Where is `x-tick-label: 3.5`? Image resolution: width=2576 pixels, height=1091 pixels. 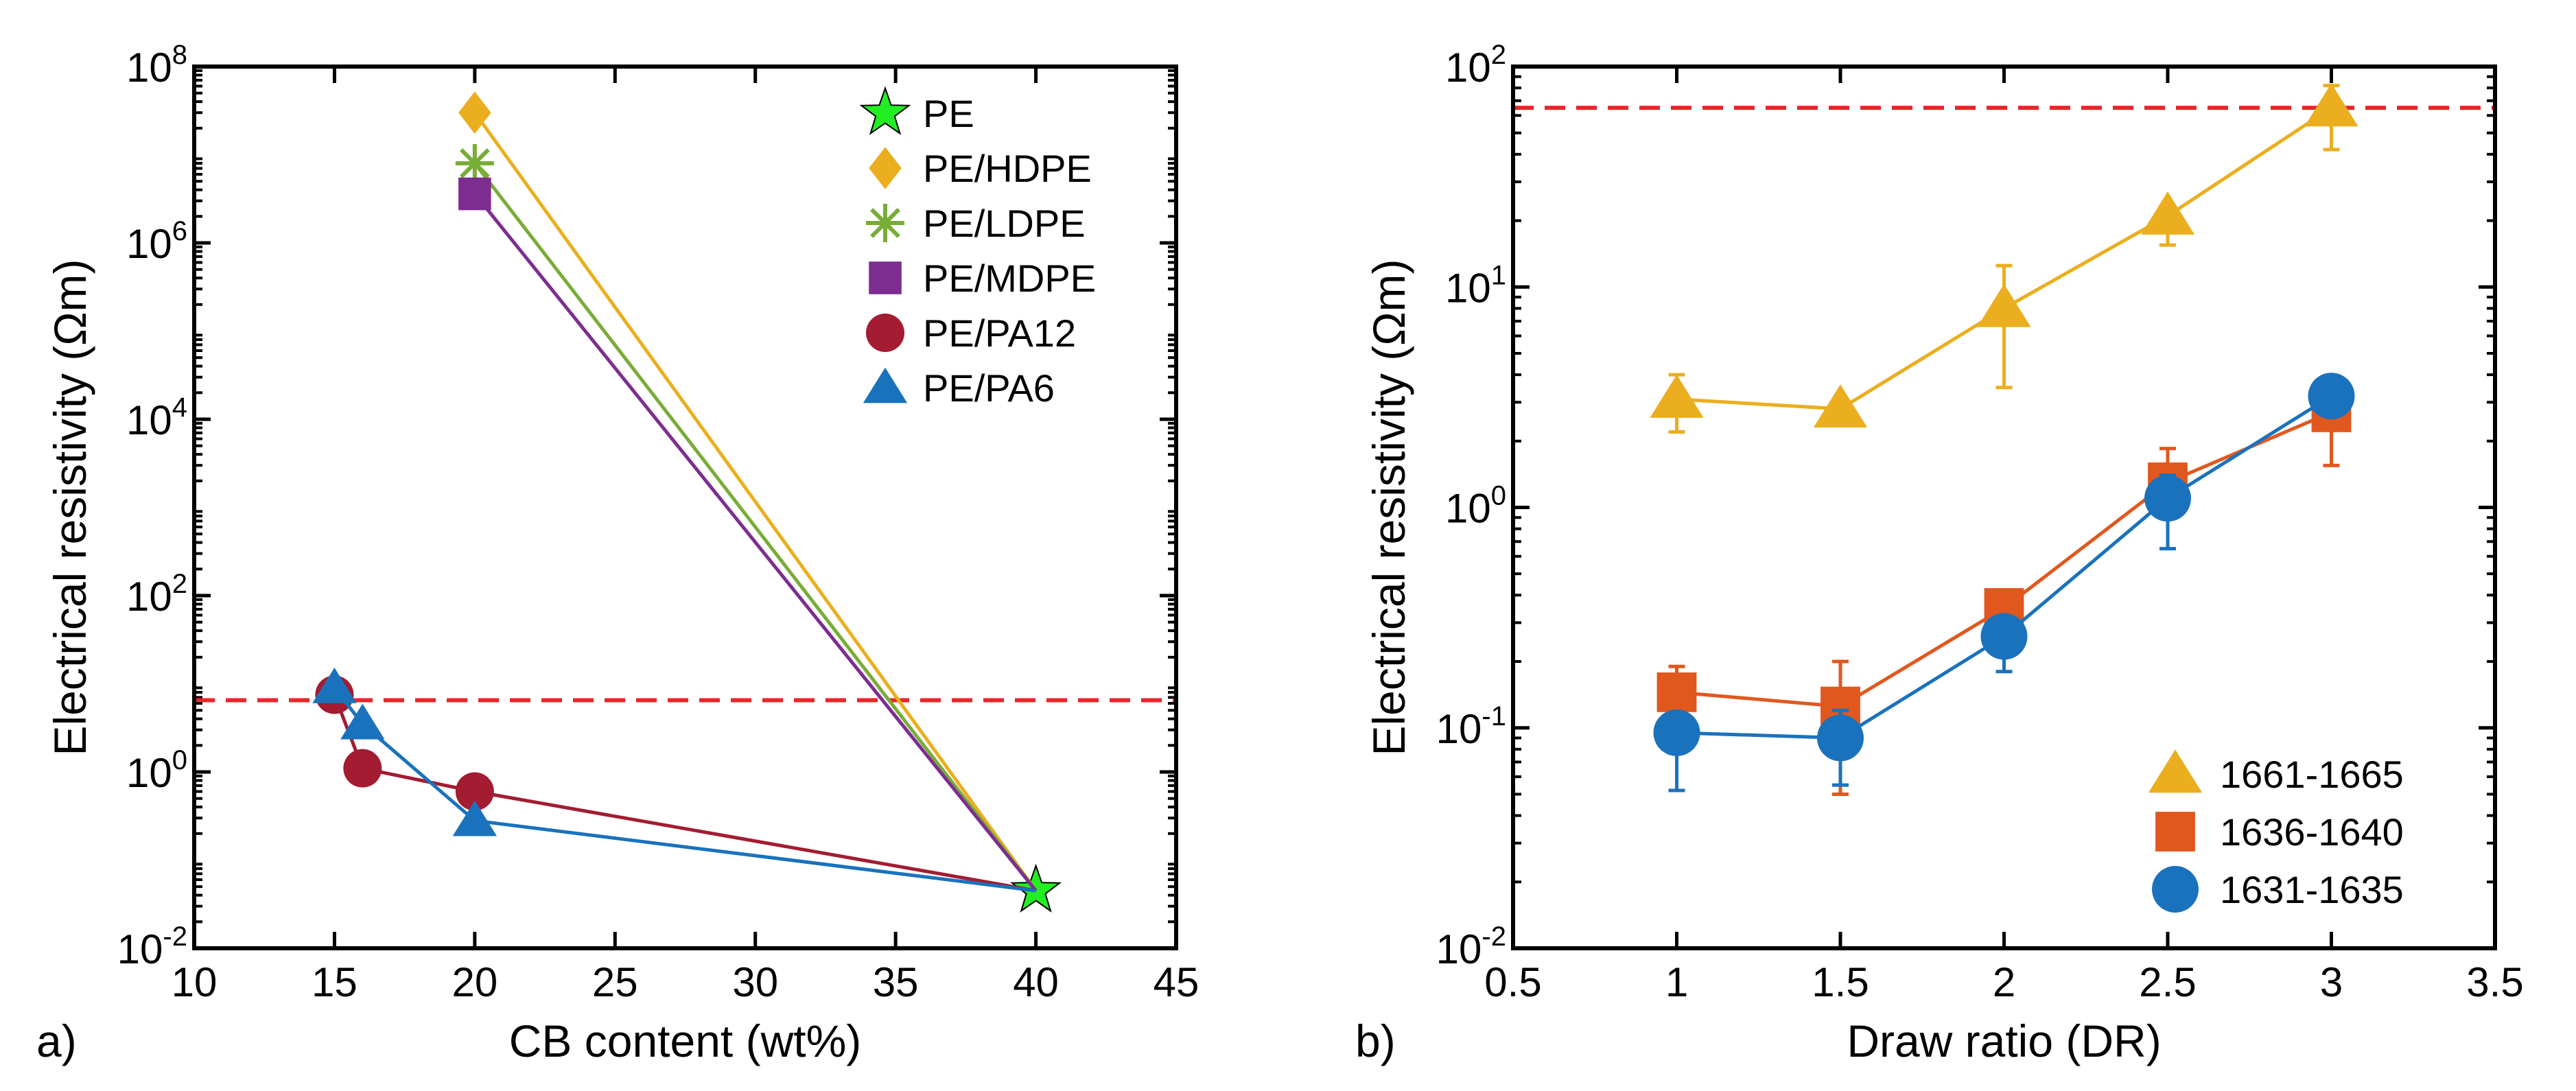
x-tick-label: 3.5 is located at coordinates (2494, 982).